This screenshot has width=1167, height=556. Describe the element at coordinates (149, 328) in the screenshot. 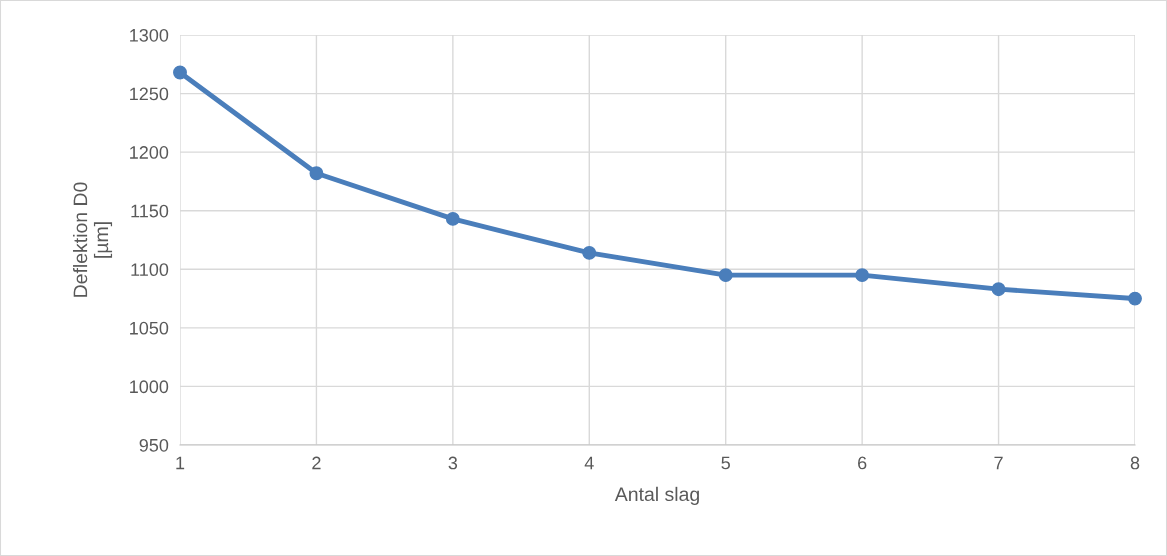

I see `y-tick-label: 1050` at that location.